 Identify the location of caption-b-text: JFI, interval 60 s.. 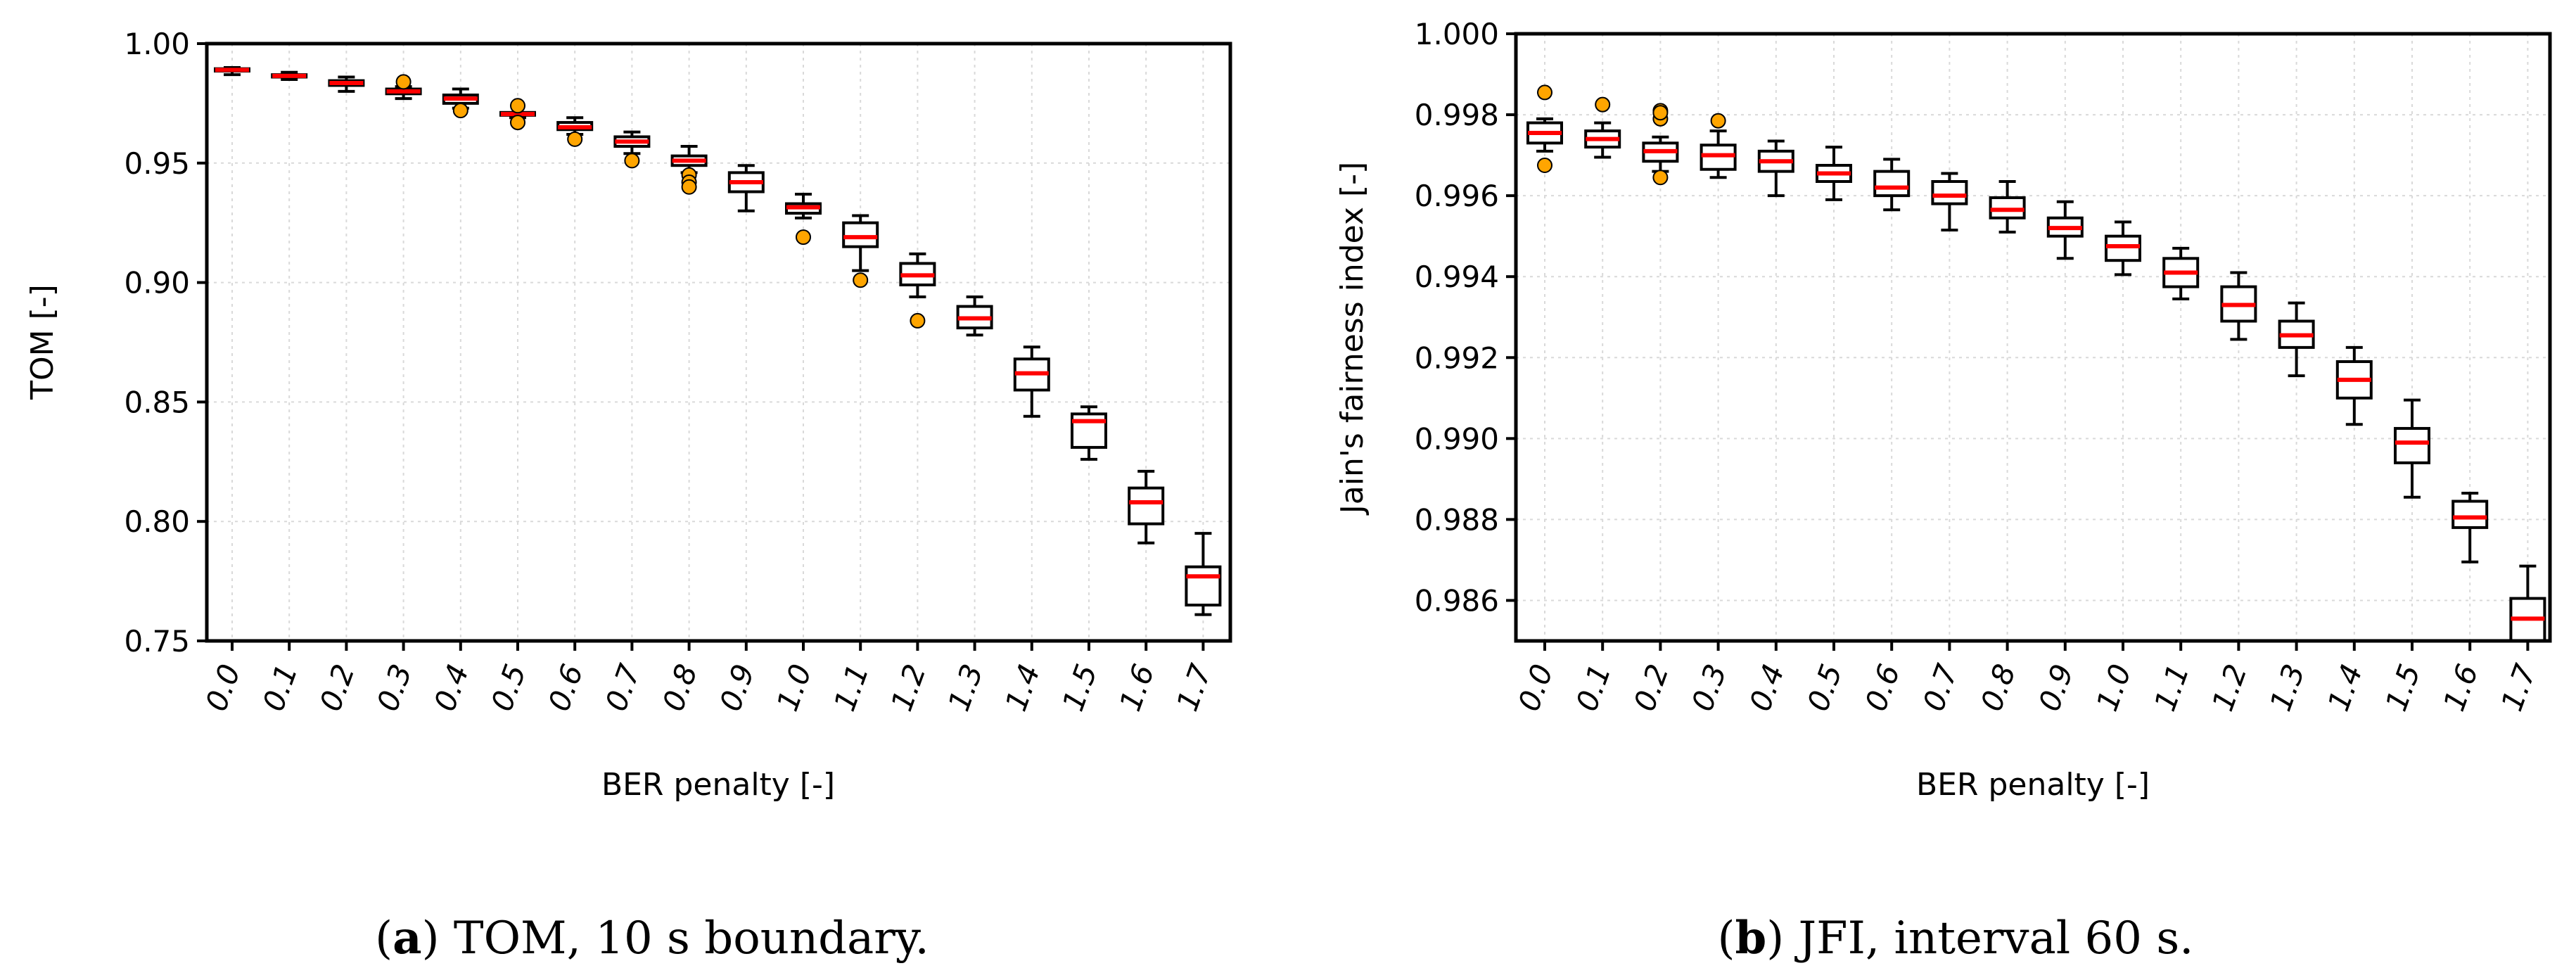
(1994, 939).